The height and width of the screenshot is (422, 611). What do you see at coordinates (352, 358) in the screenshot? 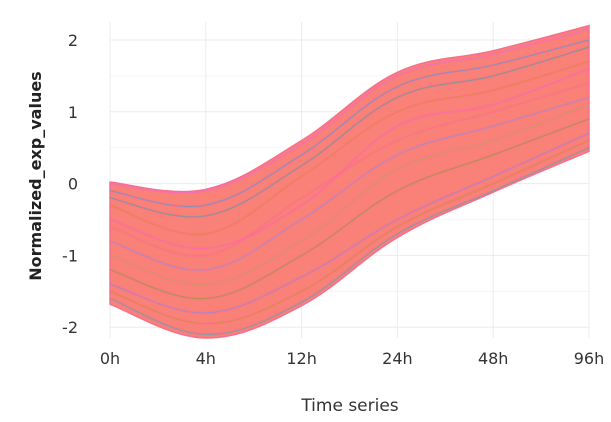
I see `x-tick-labels: 0h 4h 12h 24h 48h 96h` at bounding box center [352, 358].